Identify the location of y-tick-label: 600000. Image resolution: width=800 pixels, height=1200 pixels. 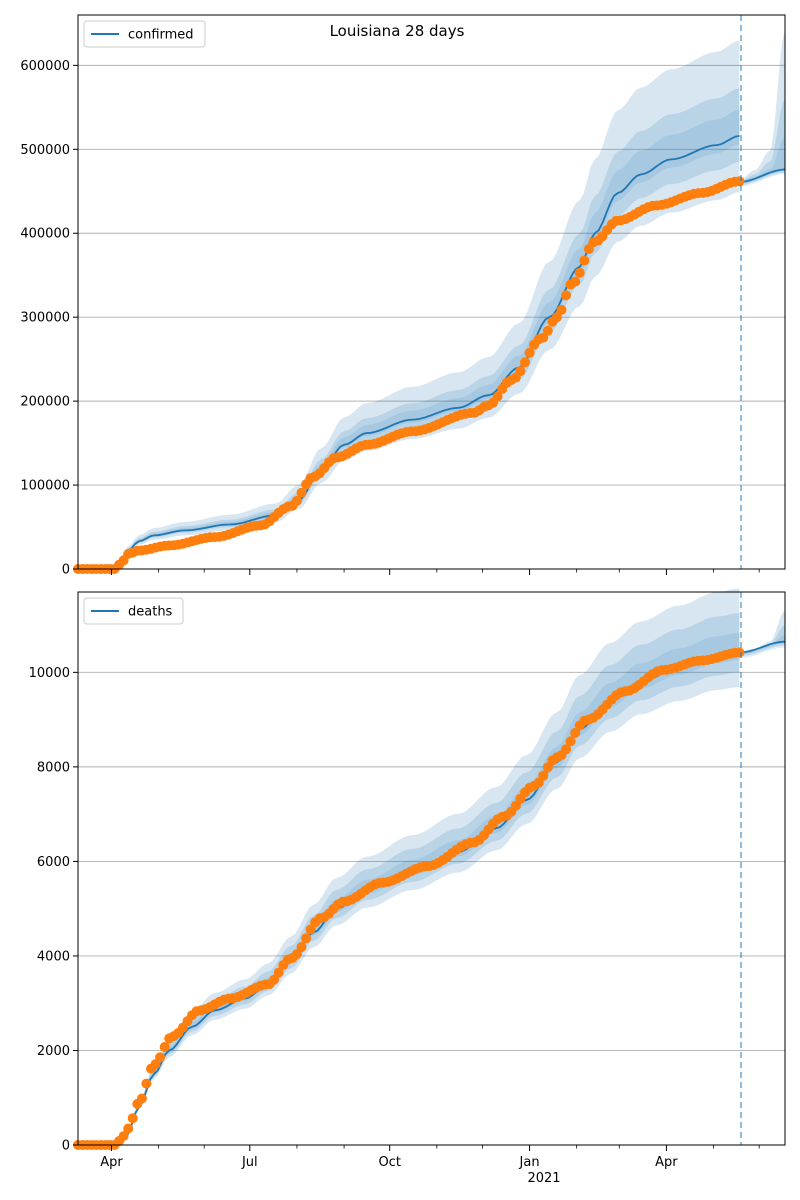
(45, 66).